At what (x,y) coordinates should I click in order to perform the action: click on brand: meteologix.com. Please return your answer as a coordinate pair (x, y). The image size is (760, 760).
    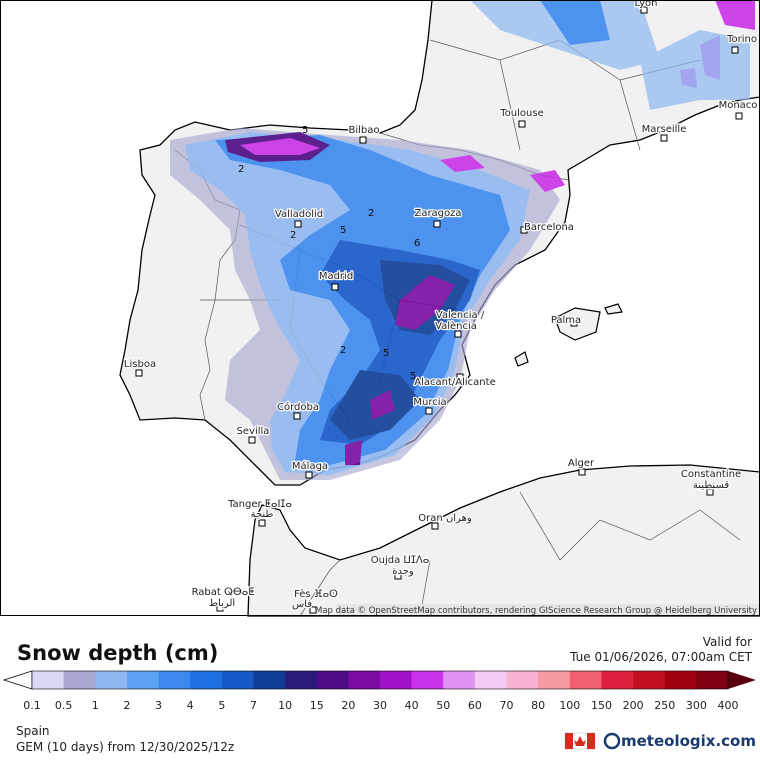
    Looking at the image, I should click on (688, 741).